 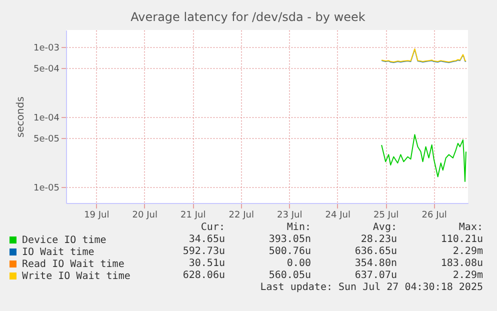 What do you see at coordinates (248, 17) in the screenshot?
I see `chart-title: Average latency for /dev/sda - by week` at bounding box center [248, 17].